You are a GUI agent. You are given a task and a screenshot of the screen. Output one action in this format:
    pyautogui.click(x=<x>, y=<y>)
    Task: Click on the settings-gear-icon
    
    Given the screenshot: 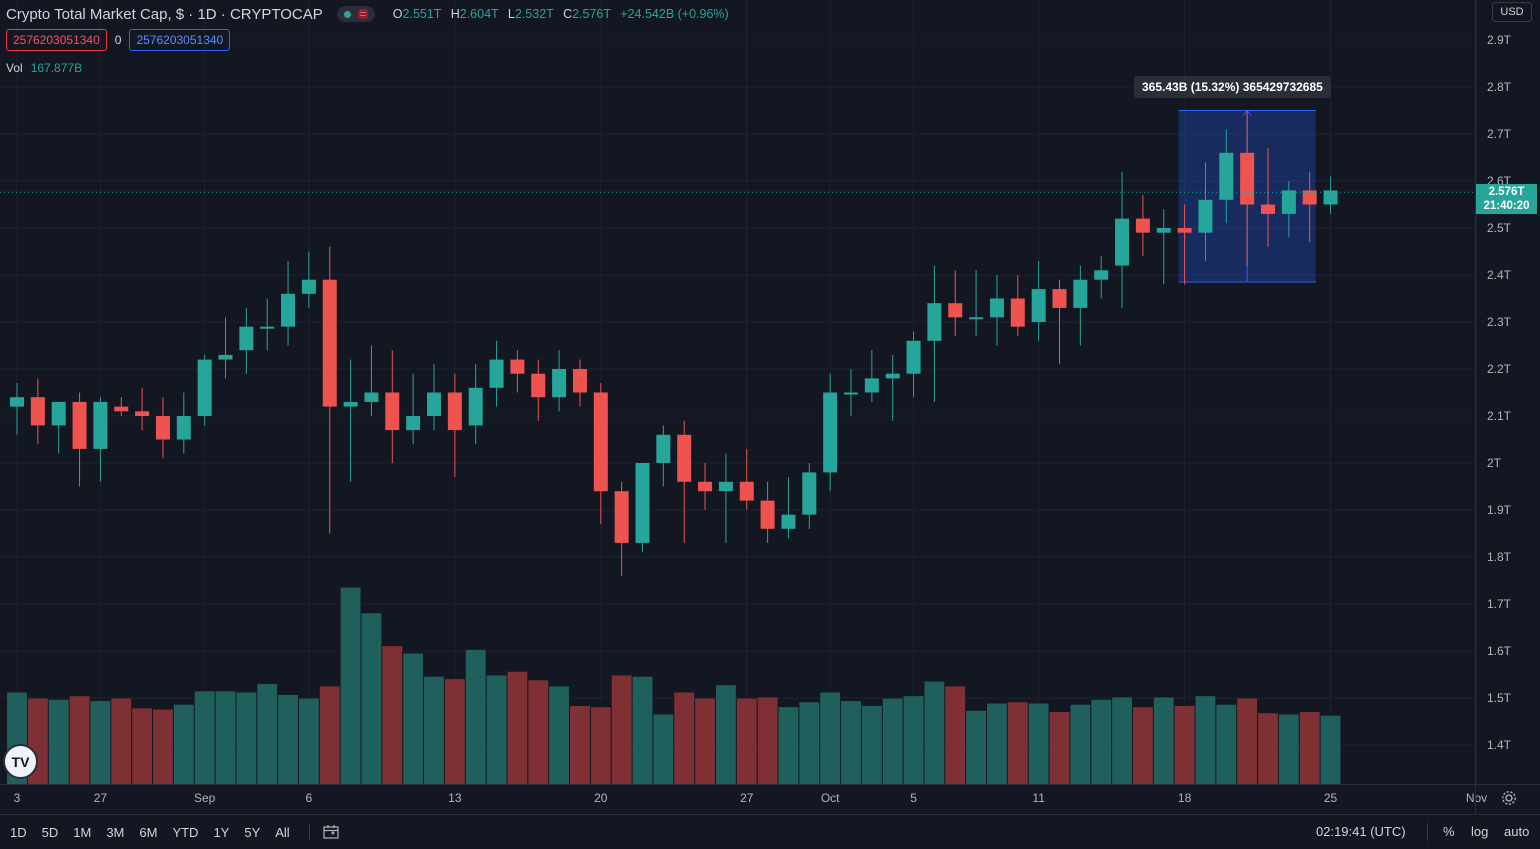 What is the action you would take?
    pyautogui.click(x=1509, y=798)
    